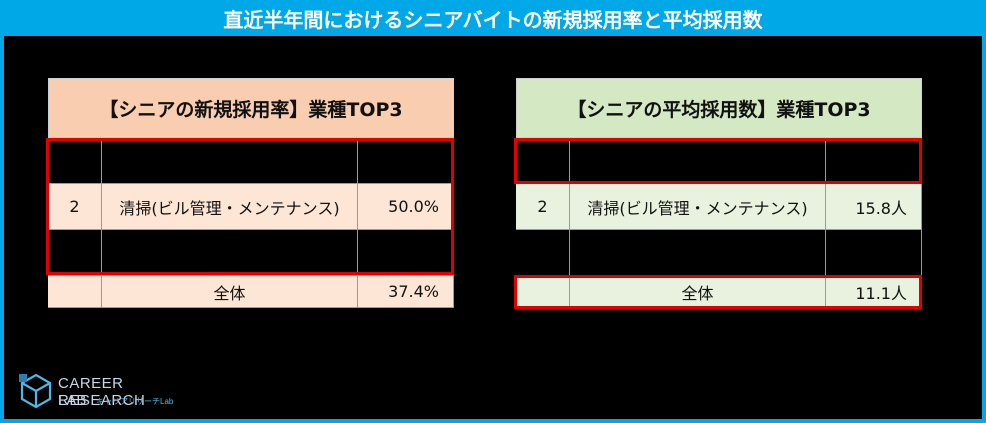  What do you see at coordinates (406, 292) in the screenshot?
I see `total-row-value: 37.4%` at bounding box center [406, 292].